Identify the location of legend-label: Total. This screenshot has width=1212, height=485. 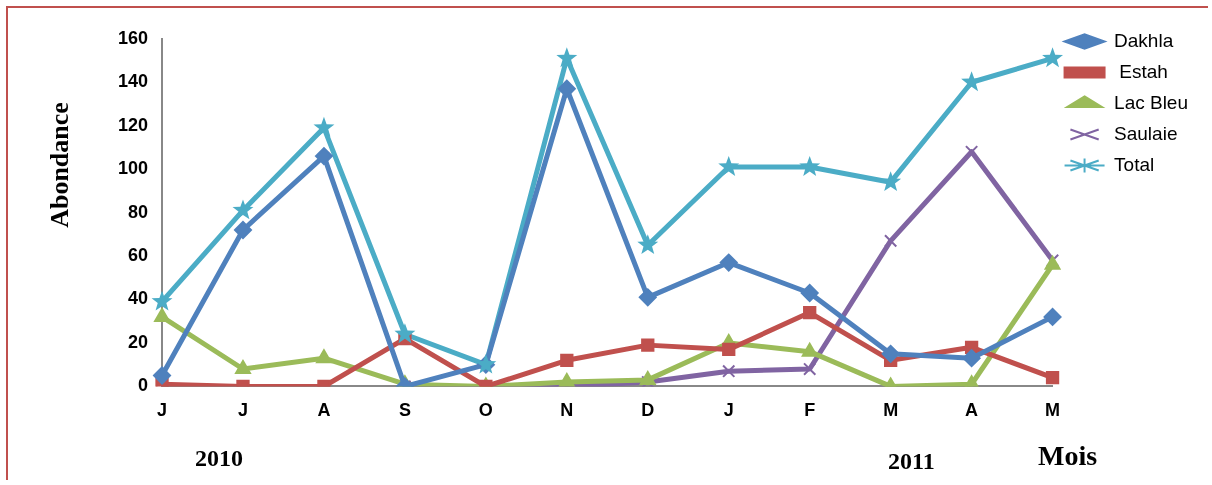
(1134, 164).